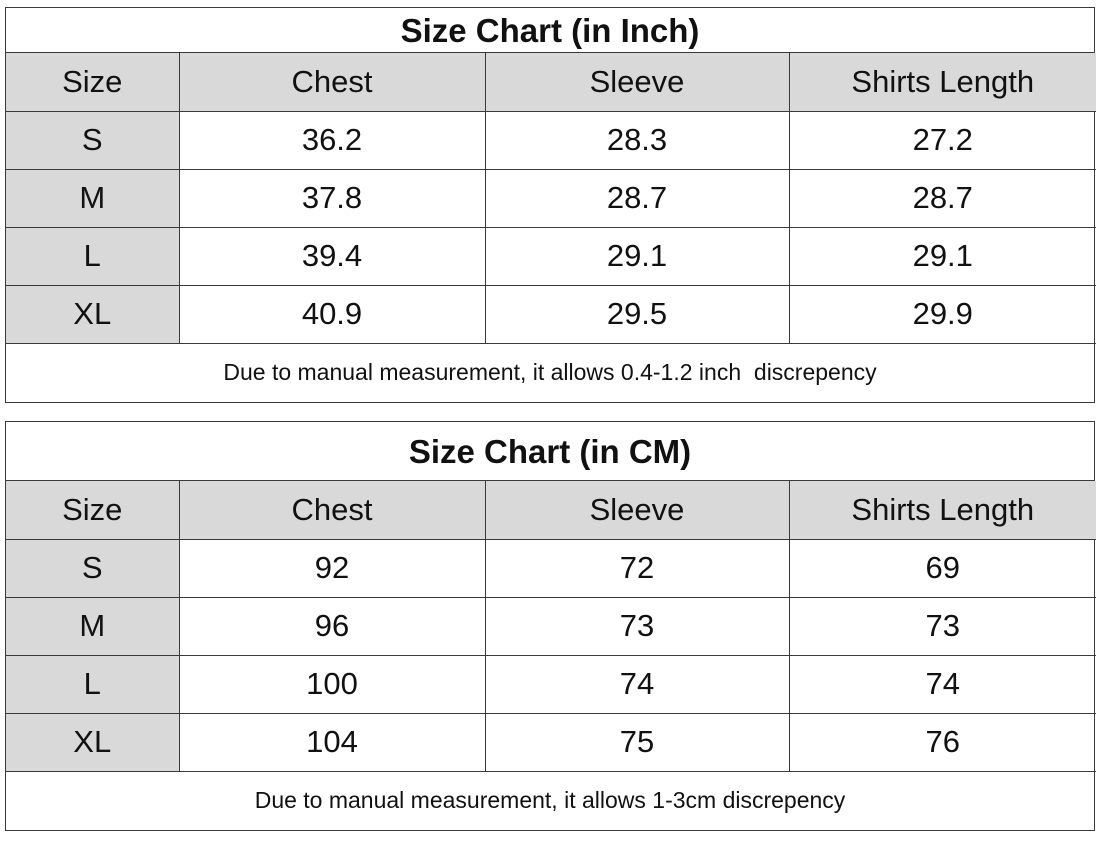  I want to click on chart-title: Size Chart (in CM), so click(550, 451).